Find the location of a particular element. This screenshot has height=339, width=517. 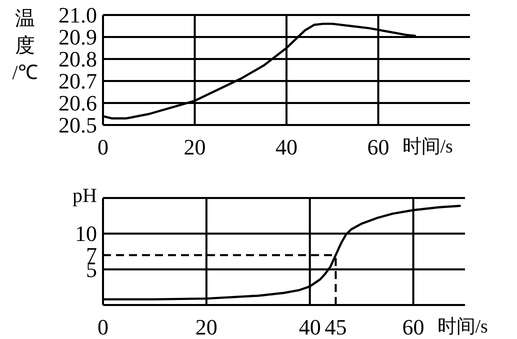

y-tick-label: 21.0 is located at coordinates (77, 15).